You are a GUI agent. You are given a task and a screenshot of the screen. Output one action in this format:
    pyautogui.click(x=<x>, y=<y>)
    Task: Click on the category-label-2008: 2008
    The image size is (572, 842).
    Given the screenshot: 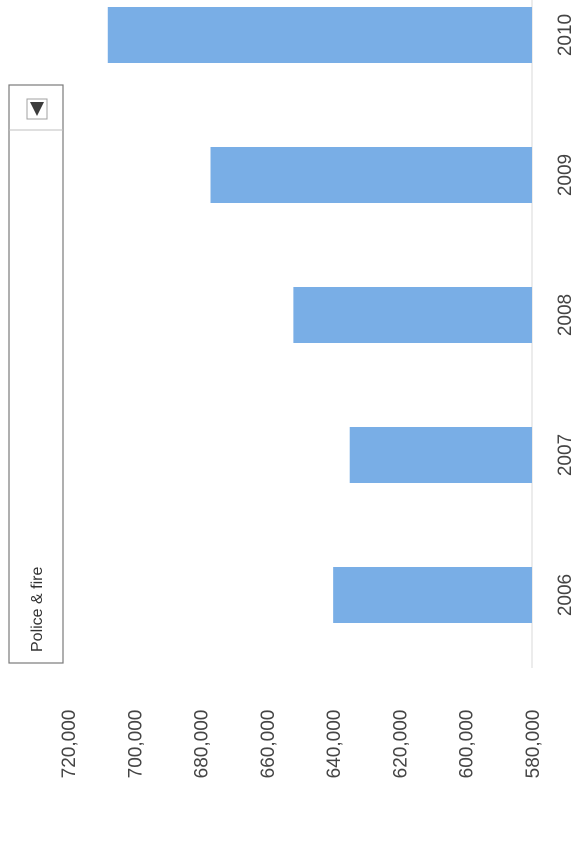 What is the action you would take?
    pyautogui.click(x=563, y=315)
    